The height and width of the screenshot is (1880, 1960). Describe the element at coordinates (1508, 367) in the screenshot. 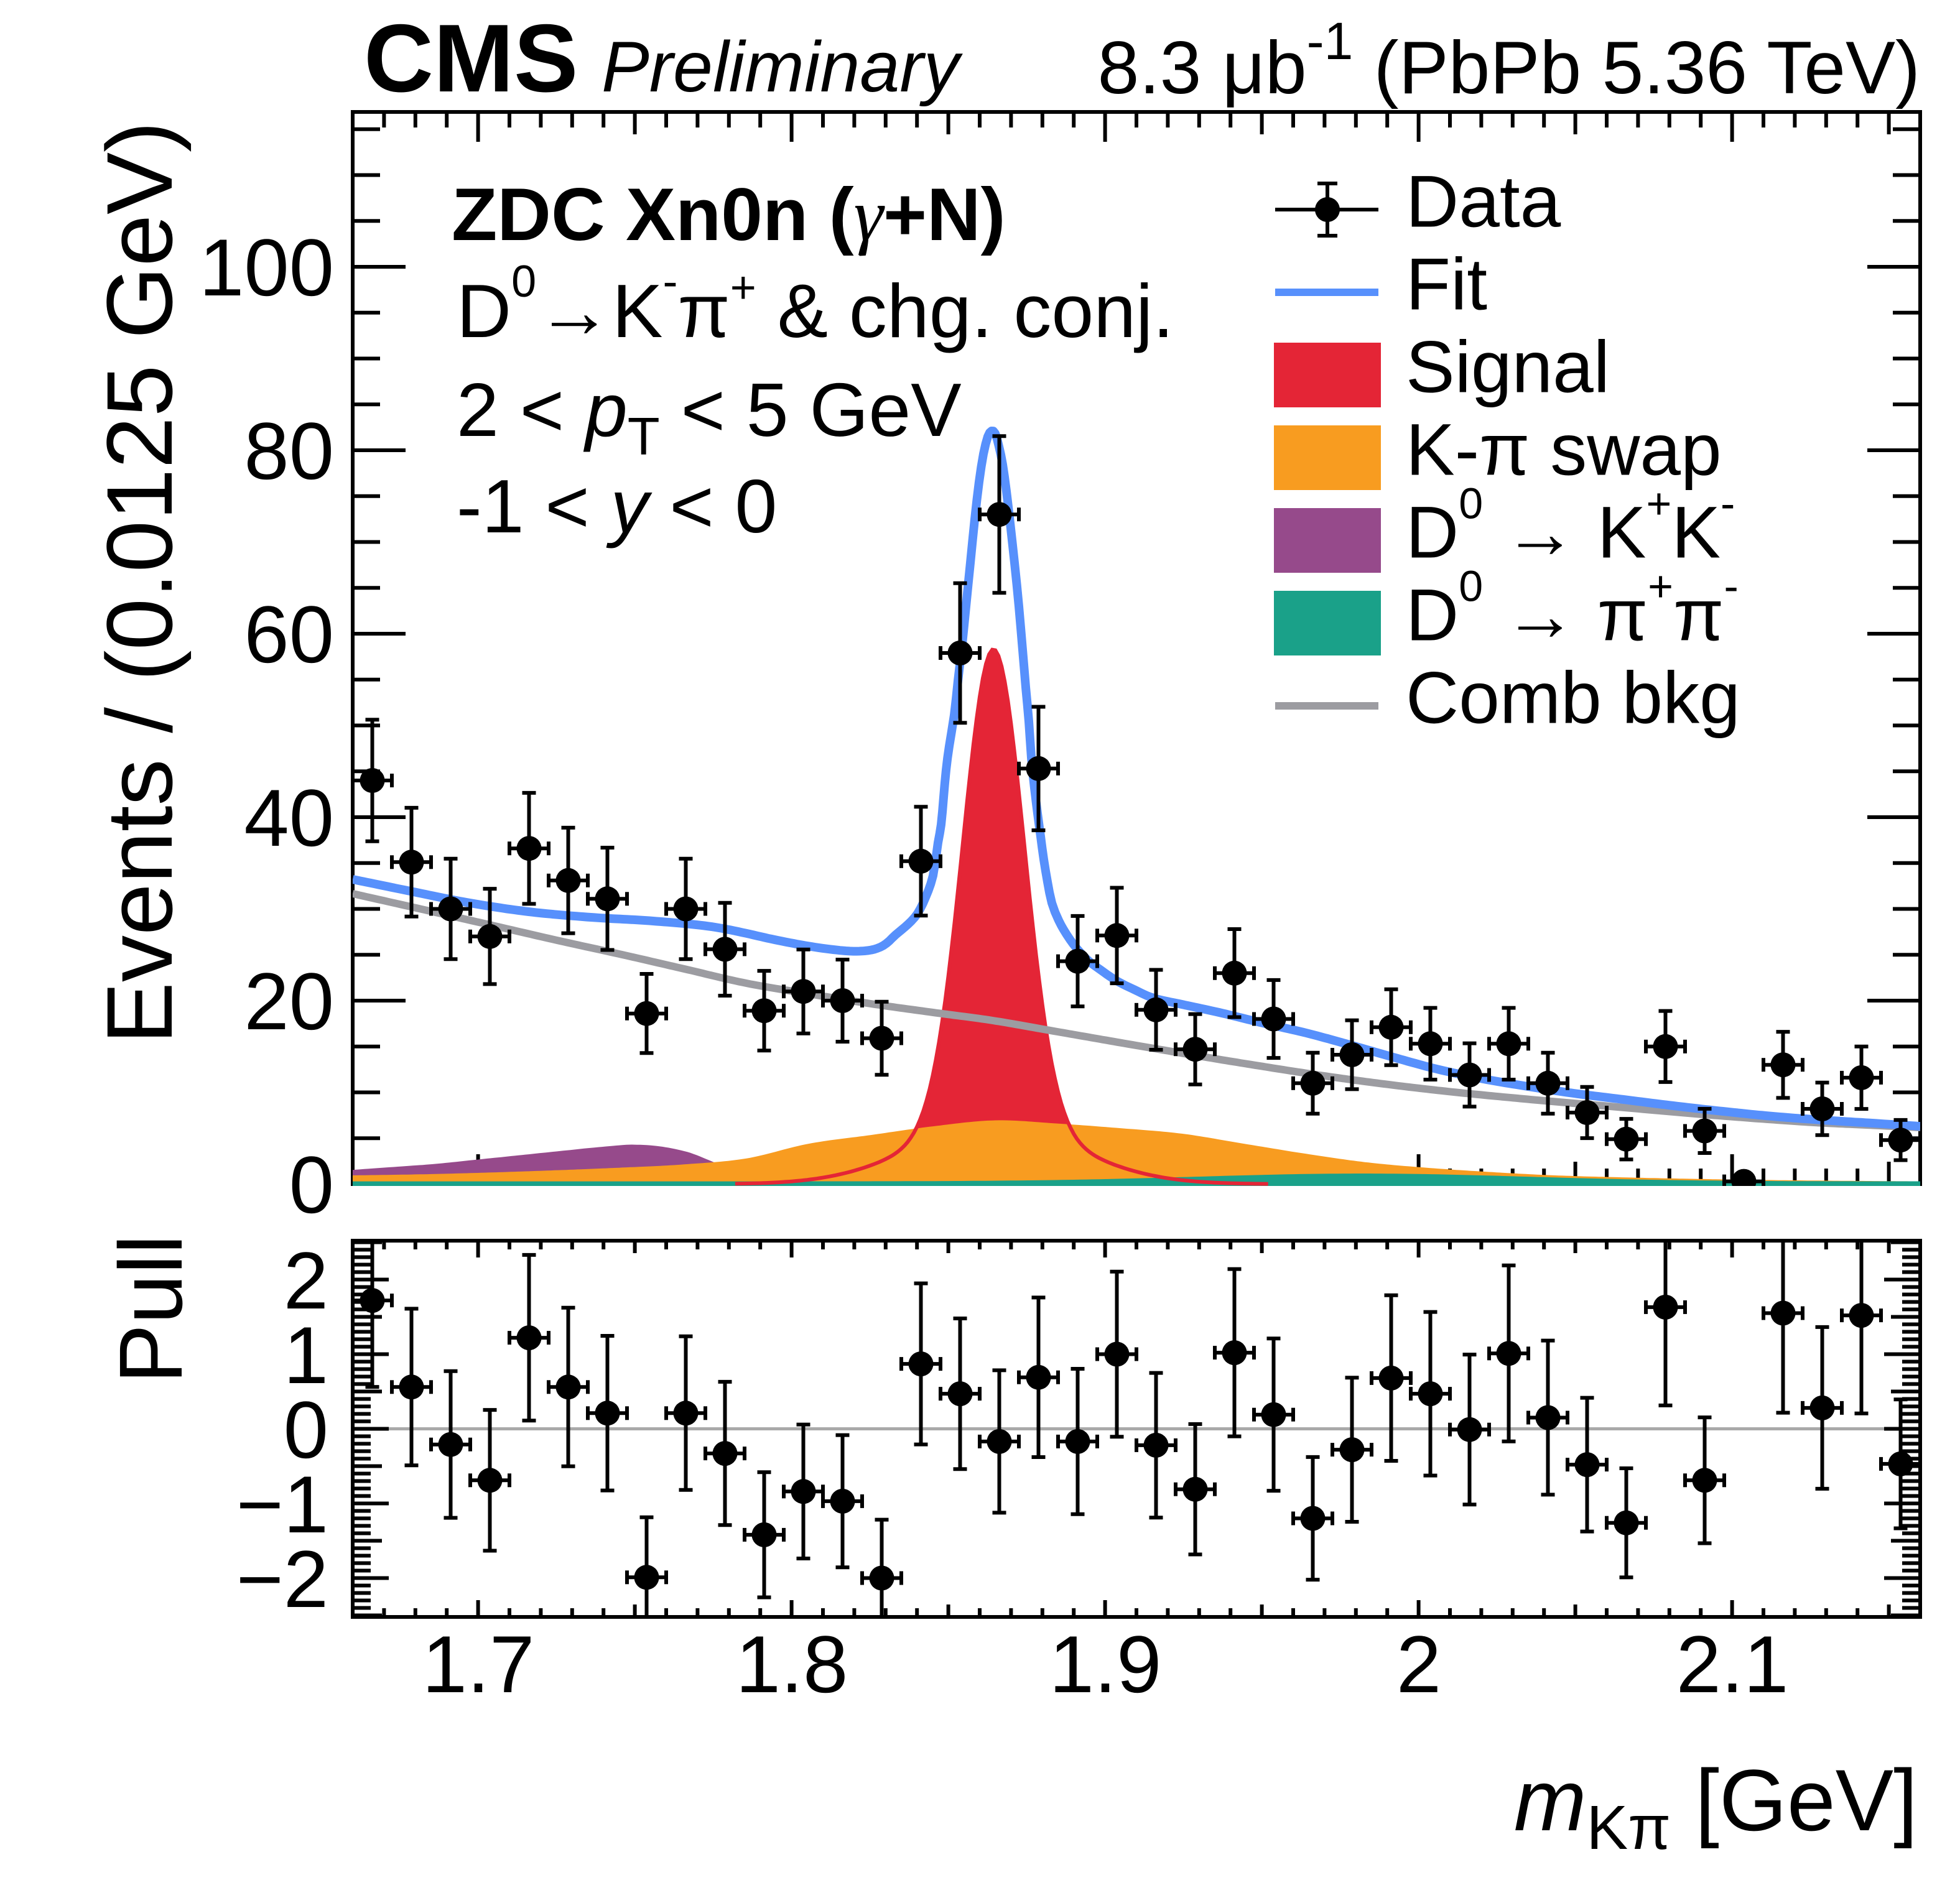

I see `svg-text: Signal` at that location.